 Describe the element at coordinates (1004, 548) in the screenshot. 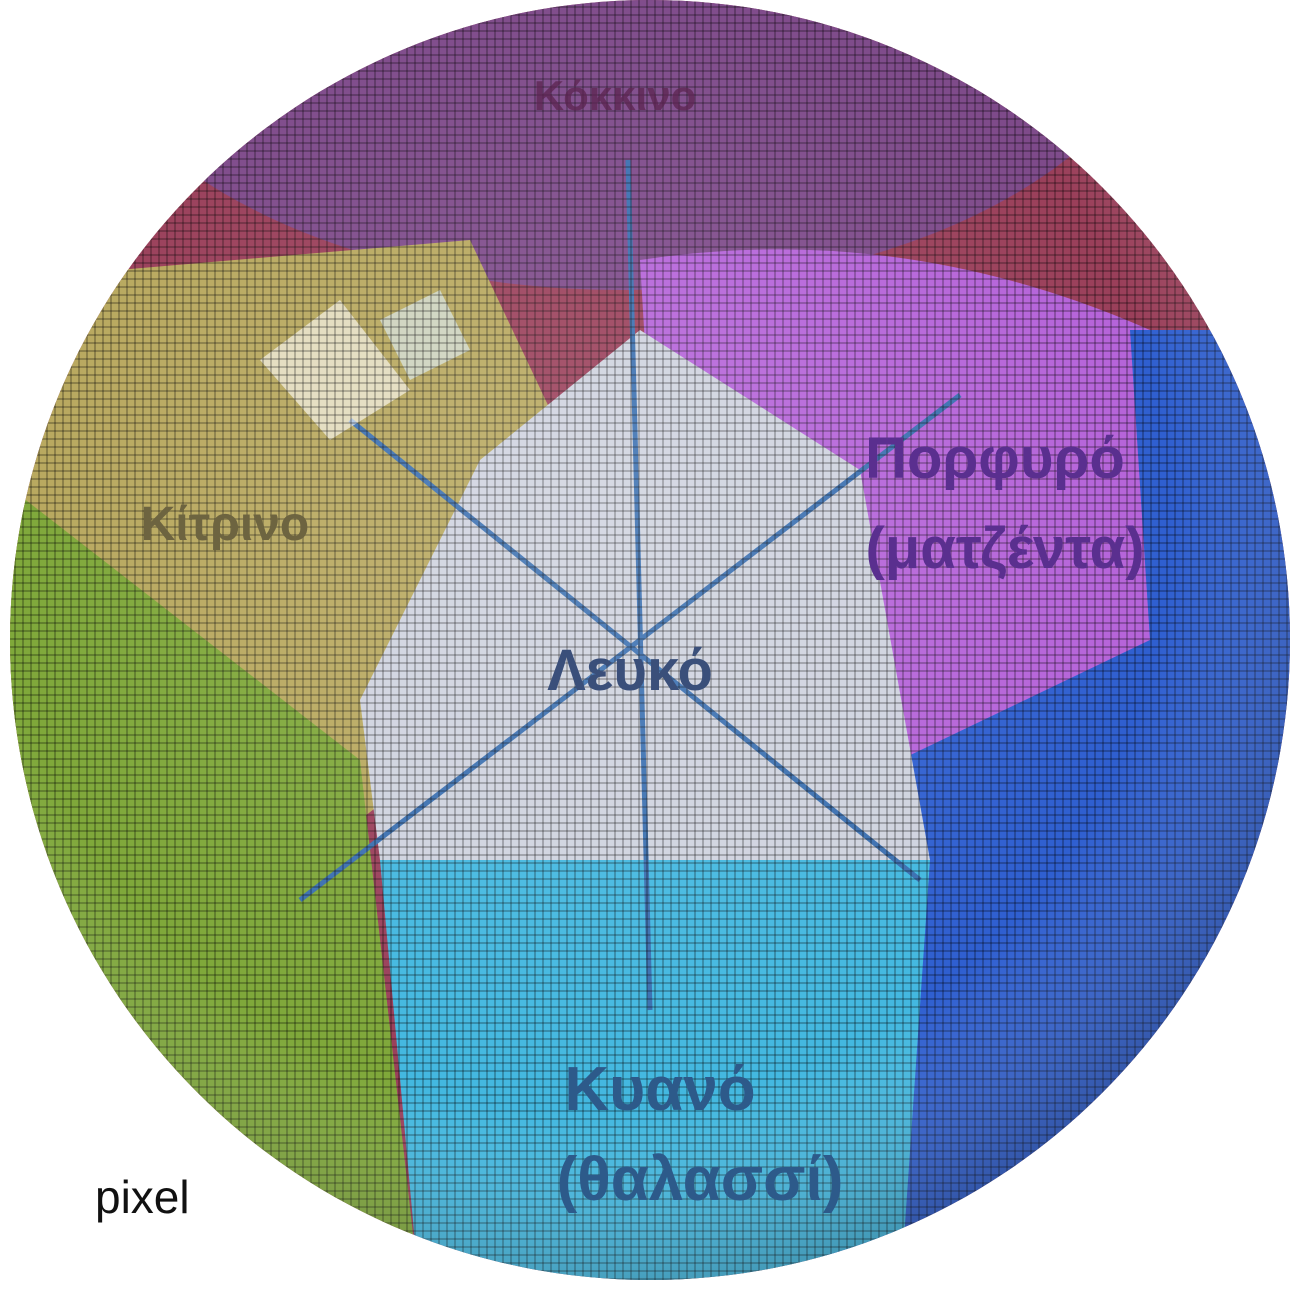

I see `label-right-line2: (ματζέντα)` at that location.